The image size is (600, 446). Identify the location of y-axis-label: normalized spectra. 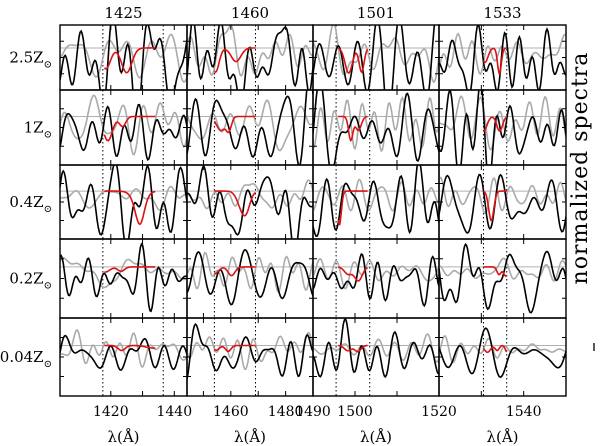
(580, 168).